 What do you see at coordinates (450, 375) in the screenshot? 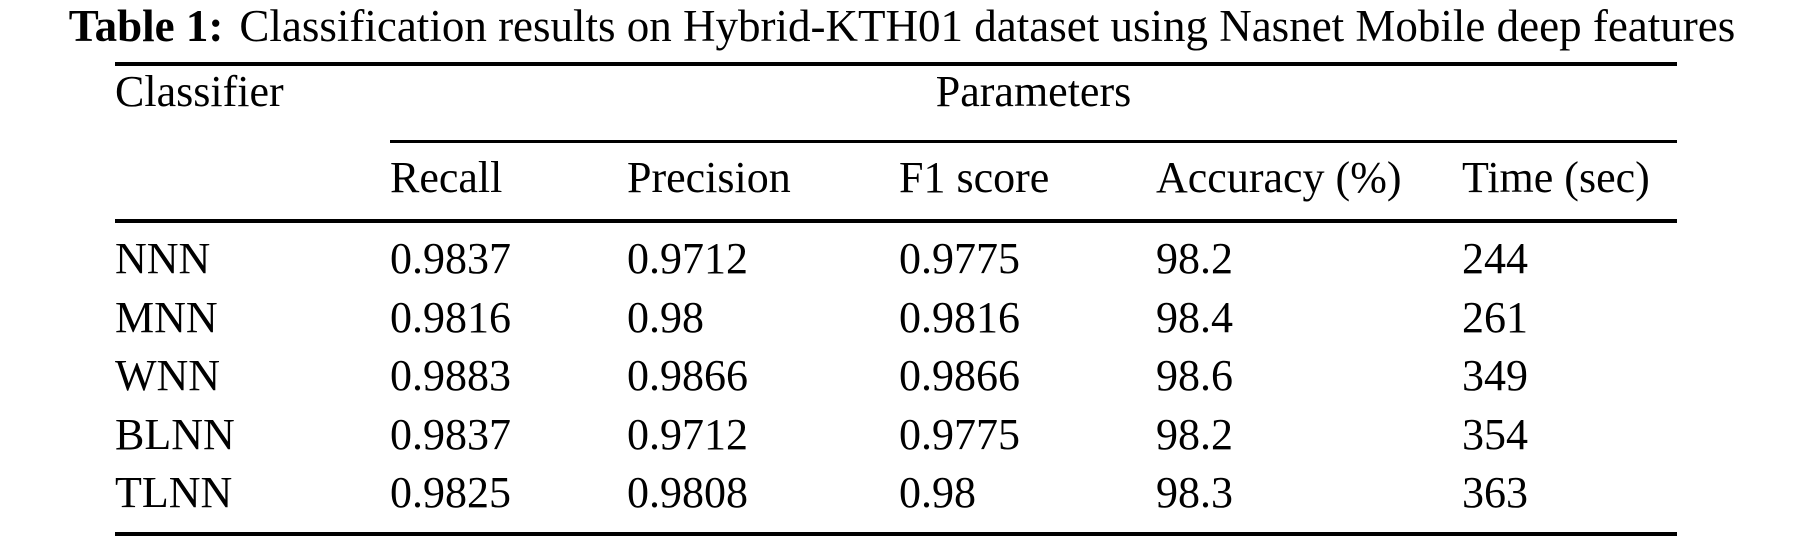
I see `table-cell: 0.9883` at bounding box center [450, 375].